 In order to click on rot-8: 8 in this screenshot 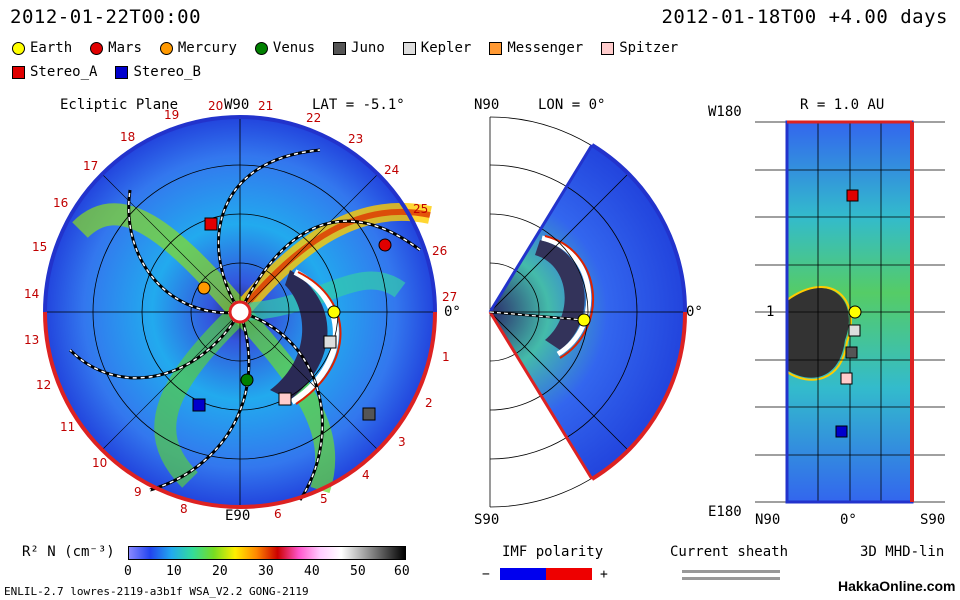, I will do `click(184, 509)`.